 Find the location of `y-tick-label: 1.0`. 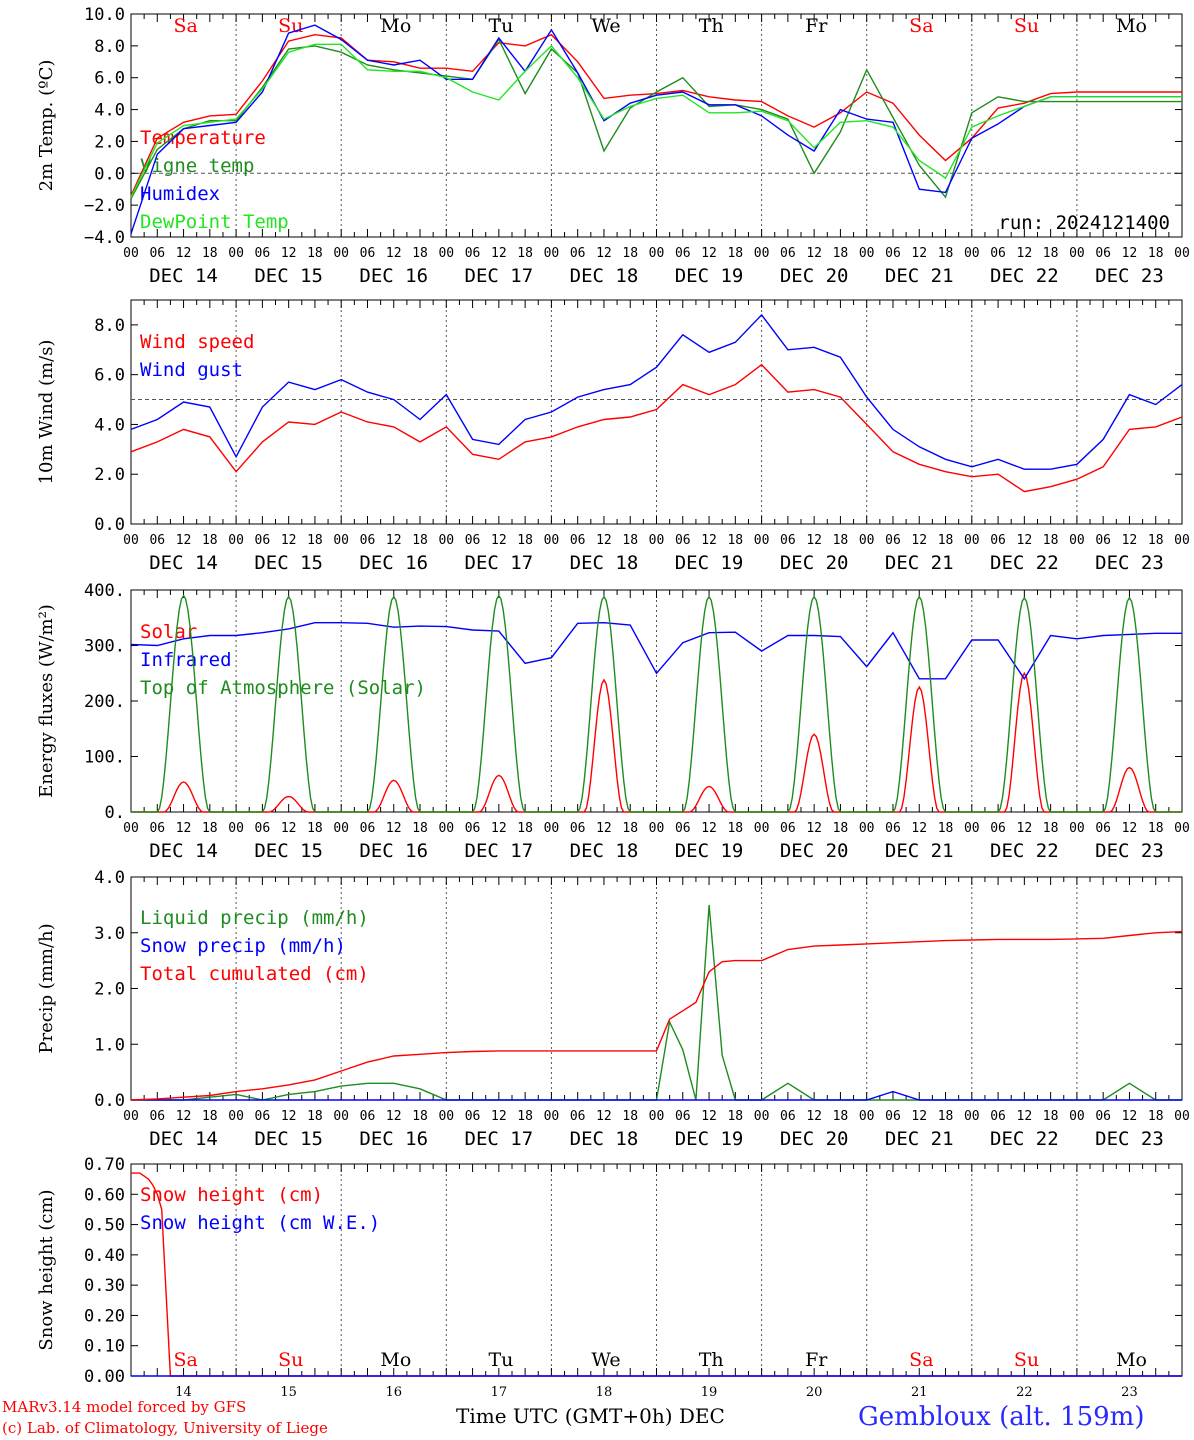

y-tick-label: 1.0 is located at coordinates (109, 1045).